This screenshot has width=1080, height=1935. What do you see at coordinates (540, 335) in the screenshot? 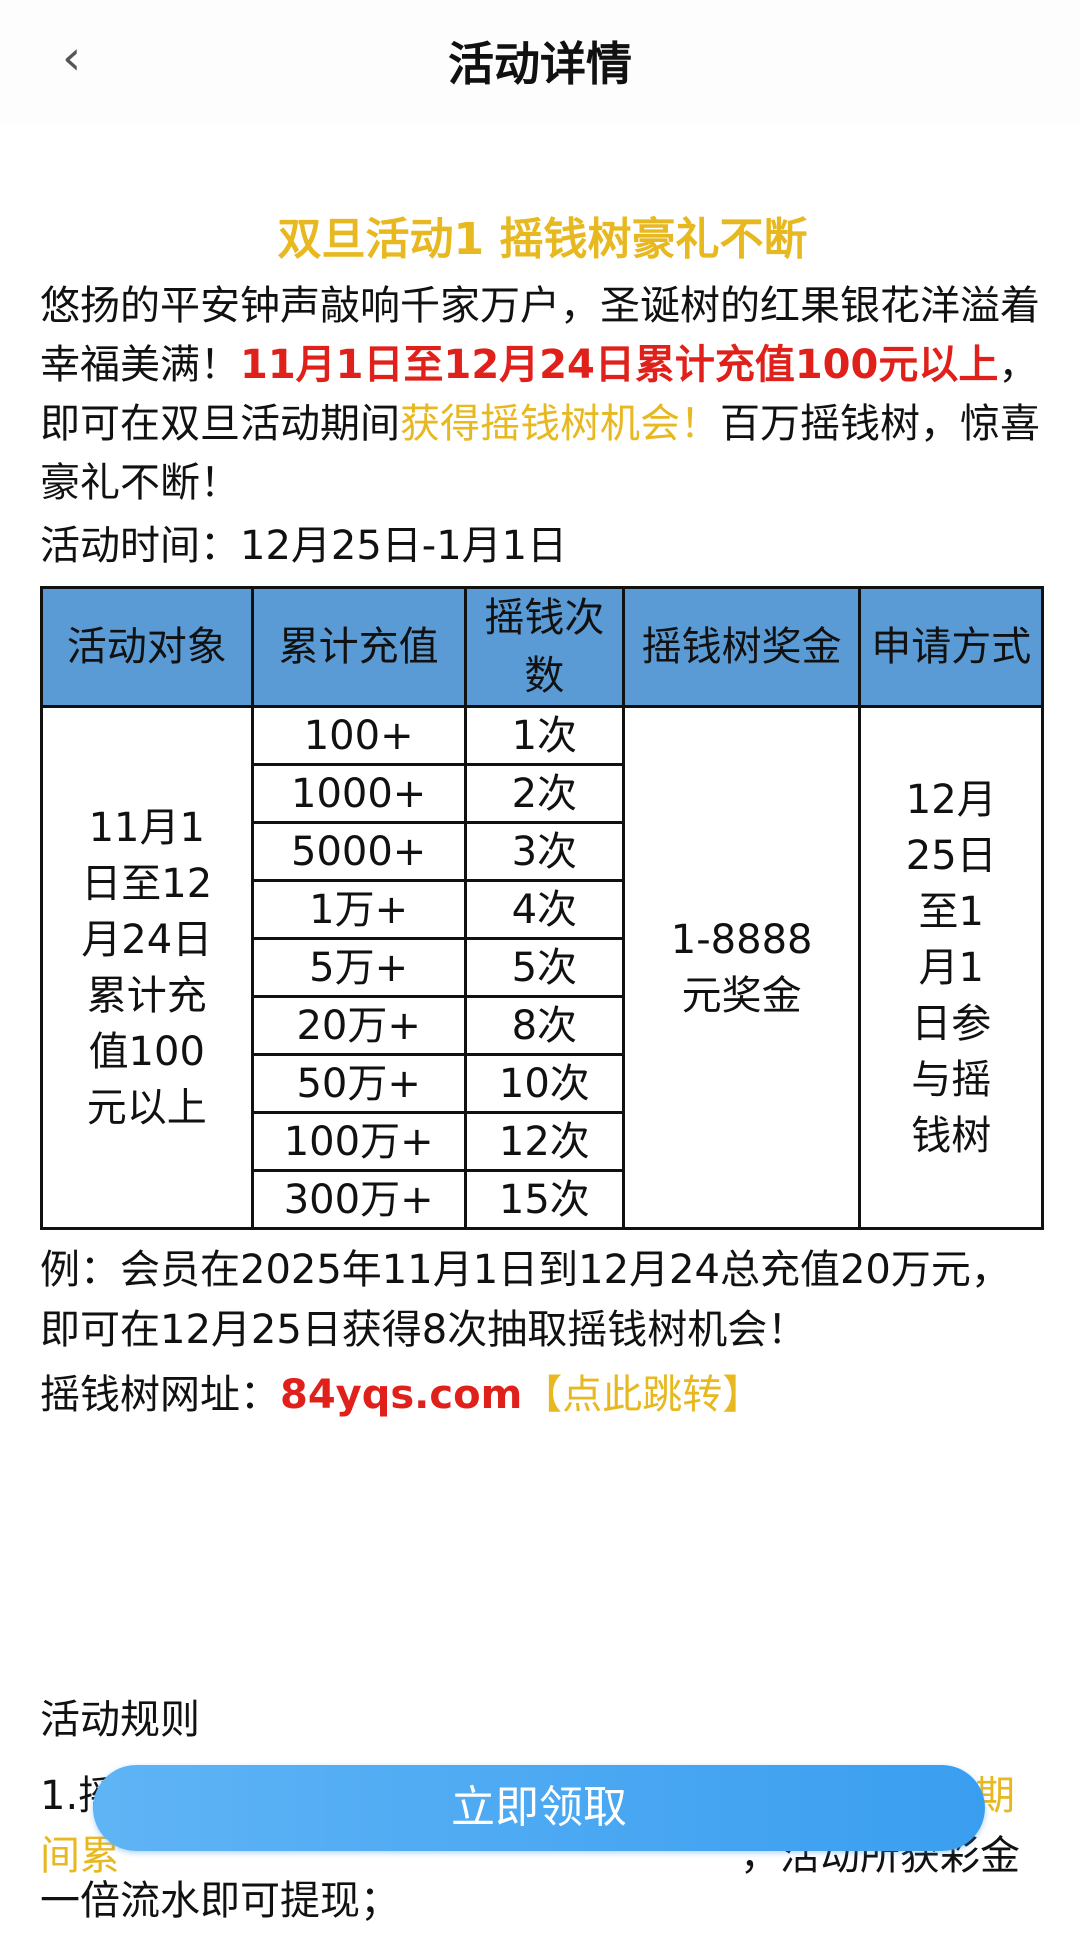
I see `intro-text: 悠扬的平安钟声敲响千家万户，圣诞树的红果银花洋溢着幸福美满！` at bounding box center [540, 335].